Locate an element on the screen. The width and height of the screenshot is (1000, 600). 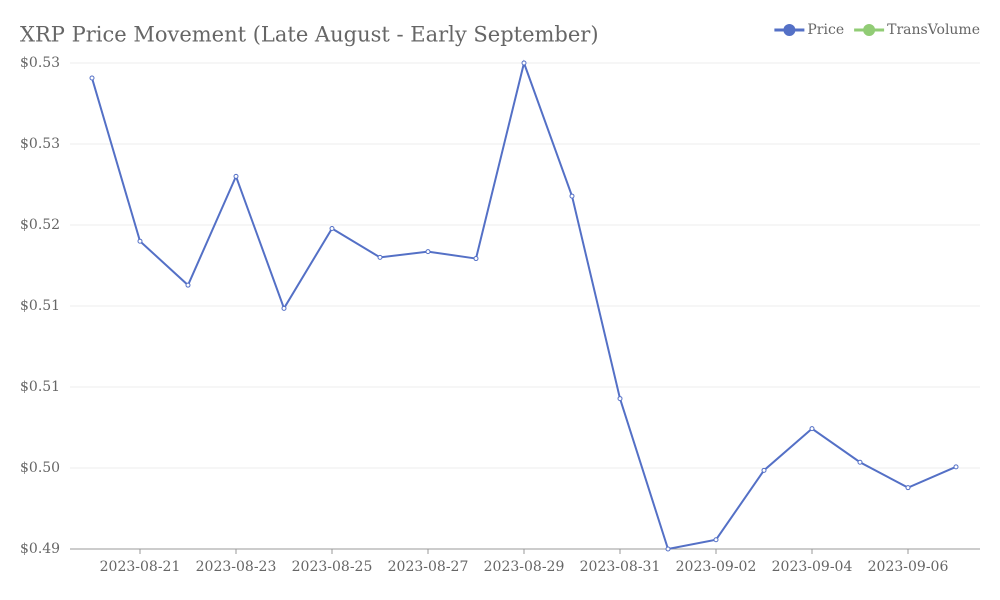
x-tick-label: 2023-08-21 is located at coordinates (140, 567).